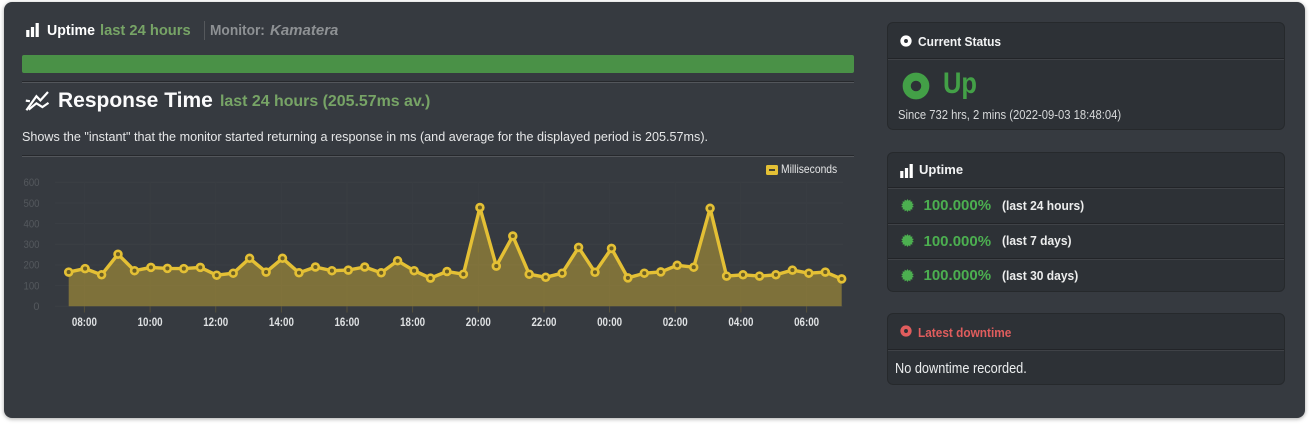  Describe the element at coordinates (412, 322) in the screenshot. I see `svg-text: 18:00` at that location.